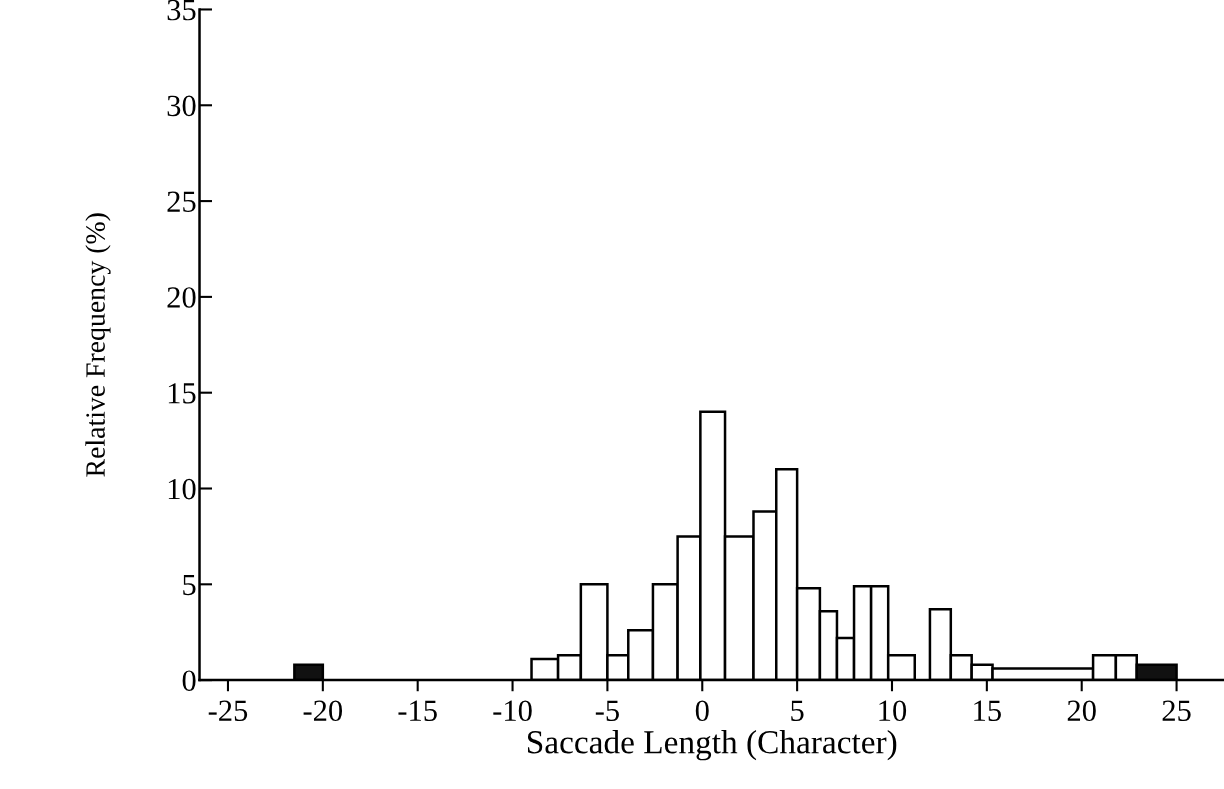 The image size is (1224, 789). What do you see at coordinates (712, 745) in the screenshot?
I see `x-axis-title: Saccade Length (Character)` at bounding box center [712, 745].